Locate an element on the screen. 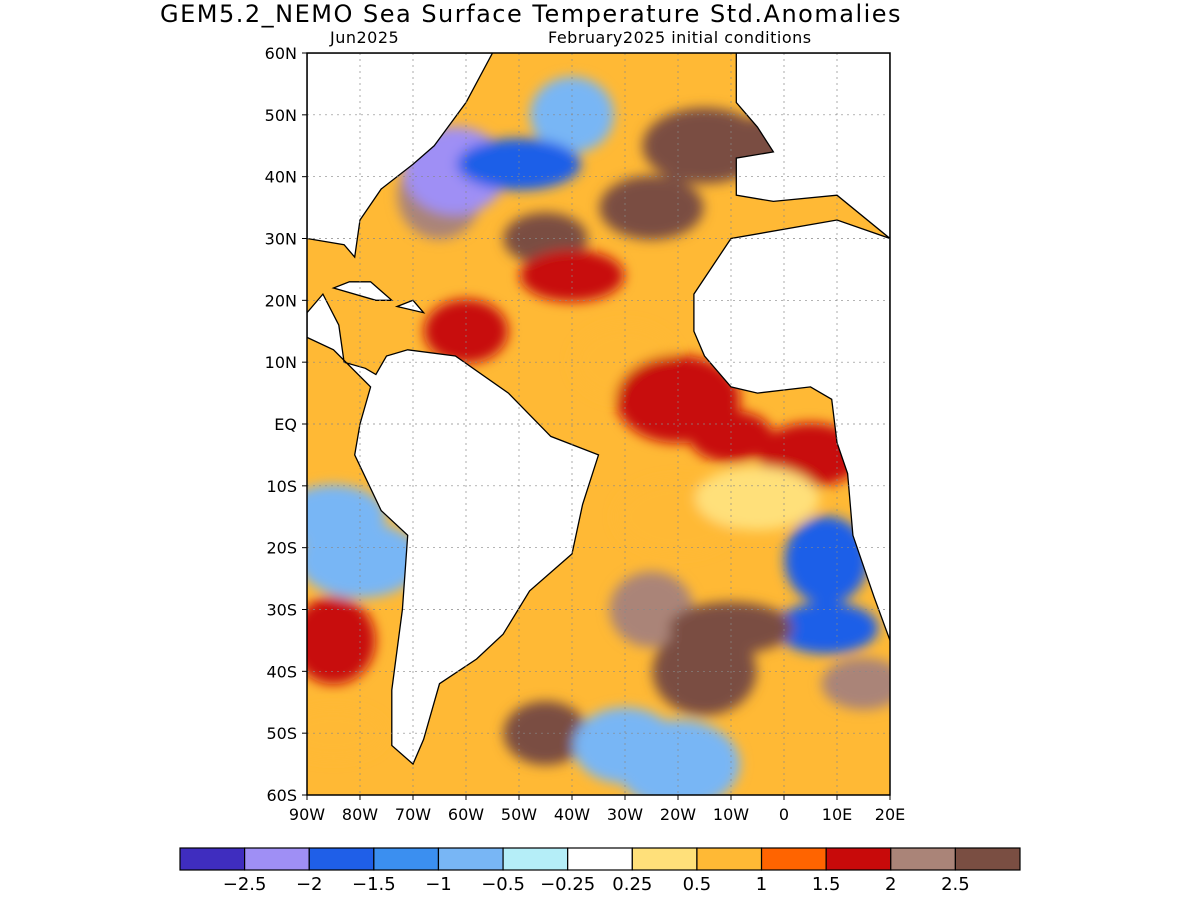 The width and height of the screenshot is (1200, 900). north-america-land is located at coordinates (400, 156).